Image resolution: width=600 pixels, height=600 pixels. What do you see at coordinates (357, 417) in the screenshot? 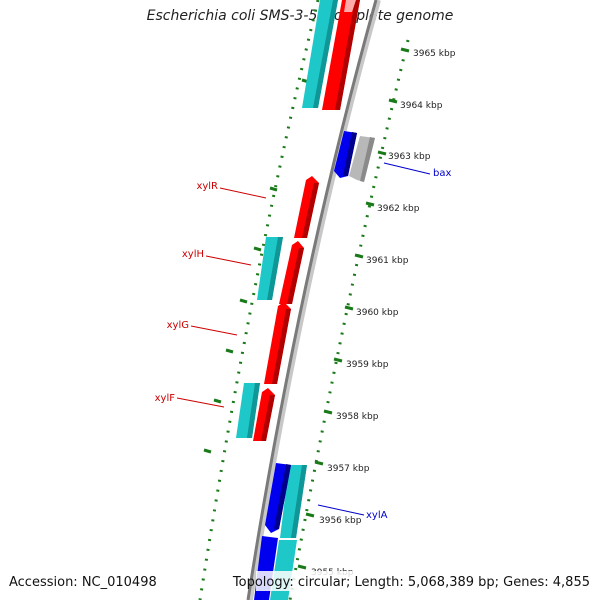
I see `scale-label: 3958 kbp` at bounding box center [357, 417].